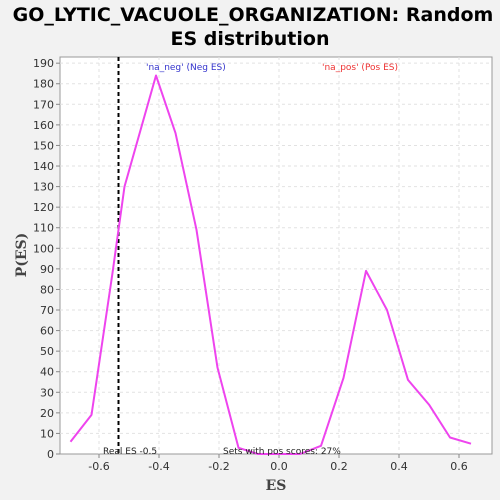 The width and height of the screenshot is (500, 500). Describe the element at coordinates (47, 331) in the screenshot. I see `y-tick-label-6: 60` at that location.